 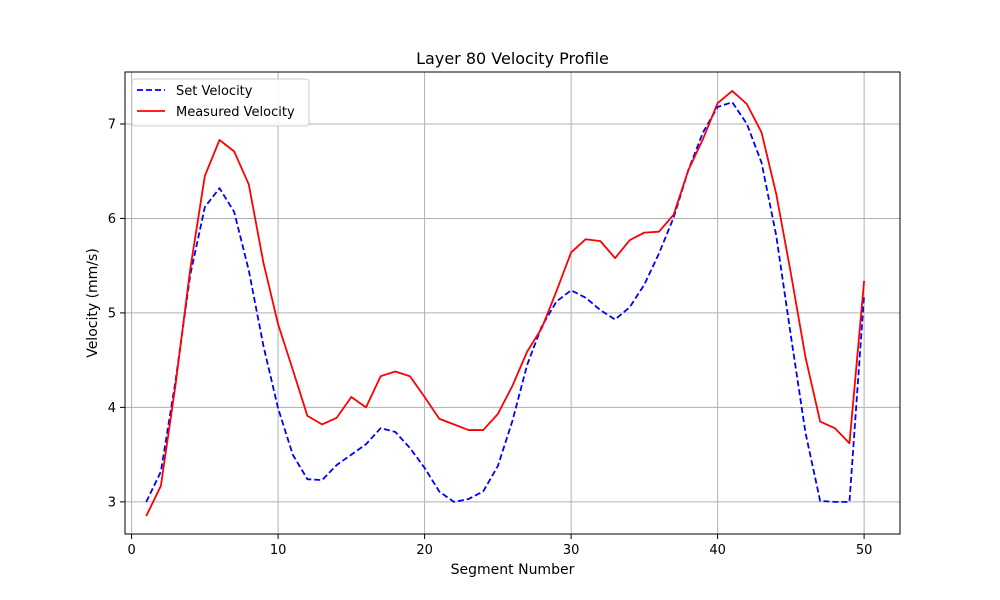 I want to click on x-tick-label: 0, so click(x=131, y=550).